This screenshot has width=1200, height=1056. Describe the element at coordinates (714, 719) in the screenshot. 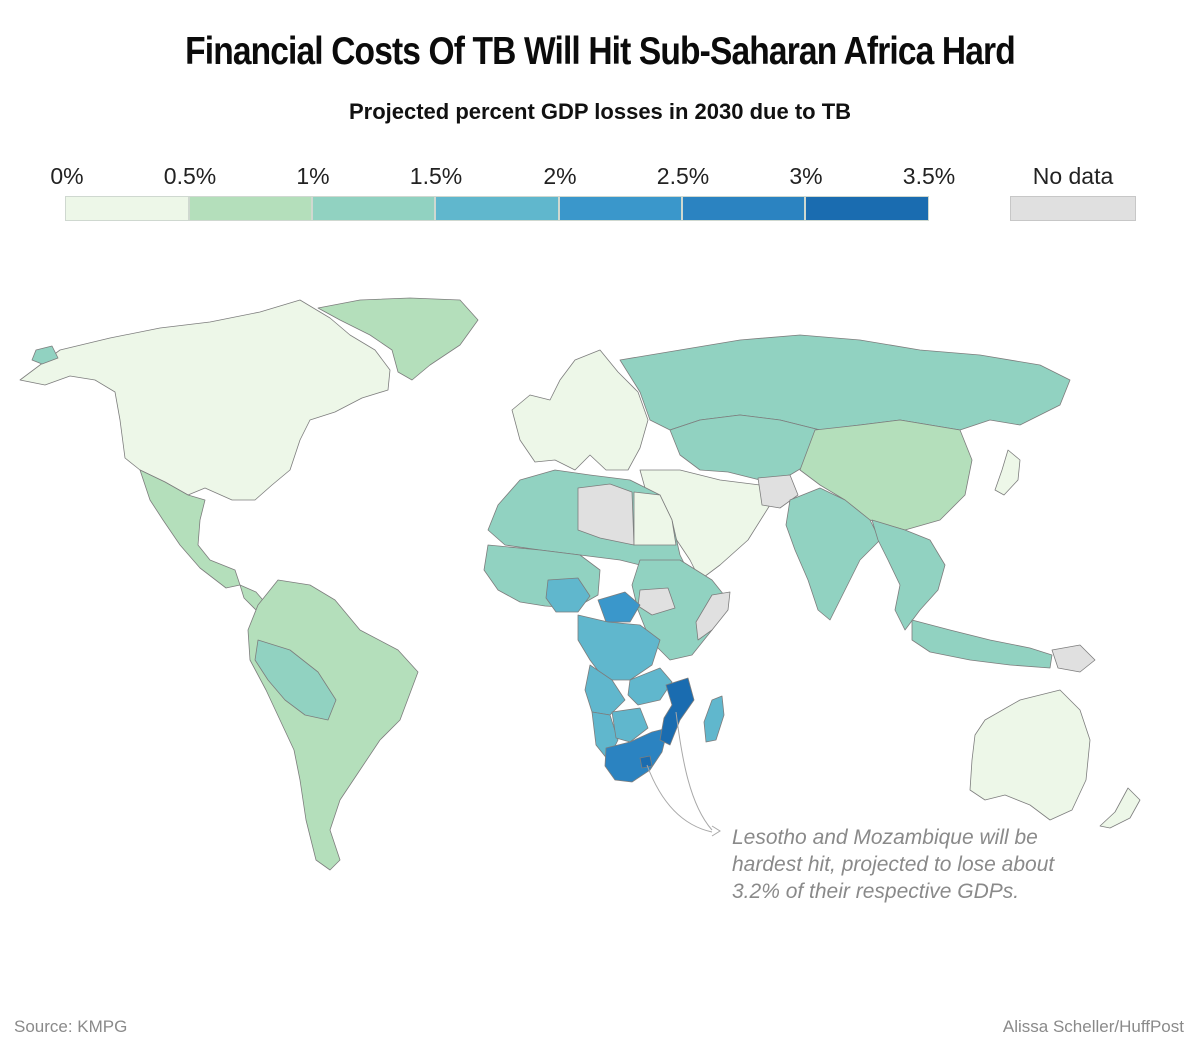

I see `region-madagascar` at that location.